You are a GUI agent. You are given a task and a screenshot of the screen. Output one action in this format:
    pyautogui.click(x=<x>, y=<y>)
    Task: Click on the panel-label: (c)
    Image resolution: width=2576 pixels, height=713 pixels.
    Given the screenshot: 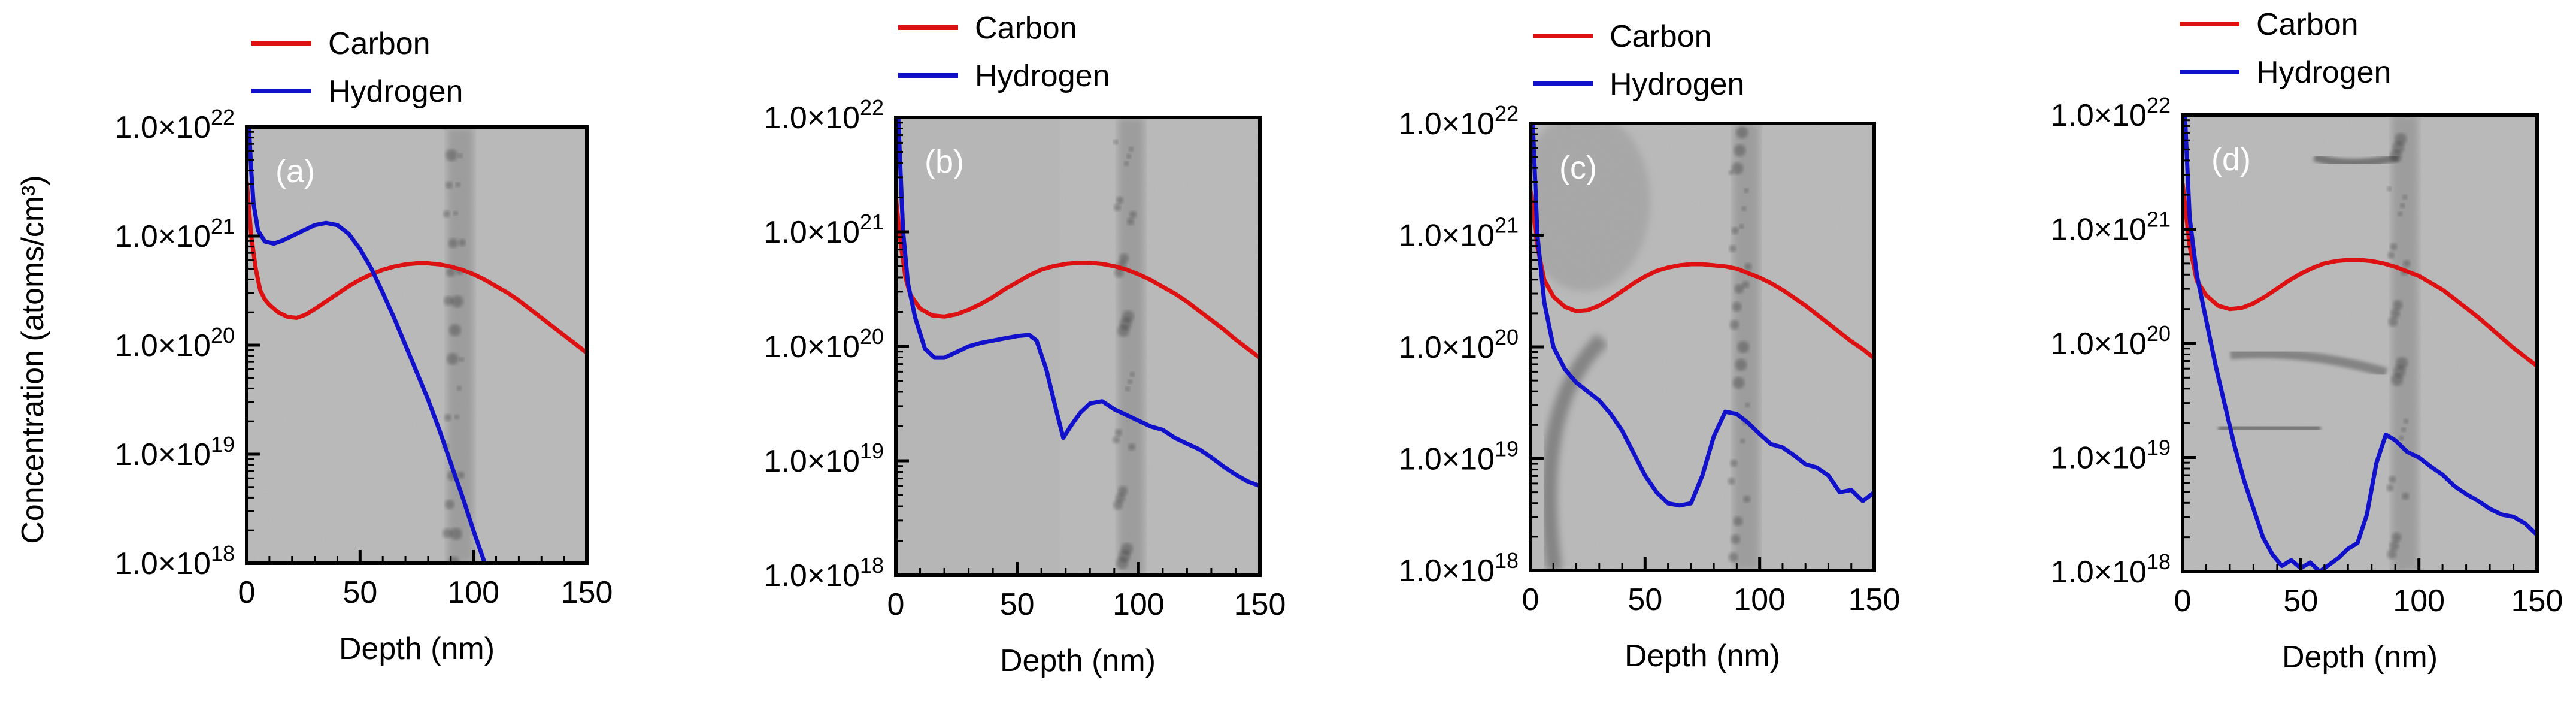 What is the action you would take?
    pyautogui.click(x=1578, y=168)
    